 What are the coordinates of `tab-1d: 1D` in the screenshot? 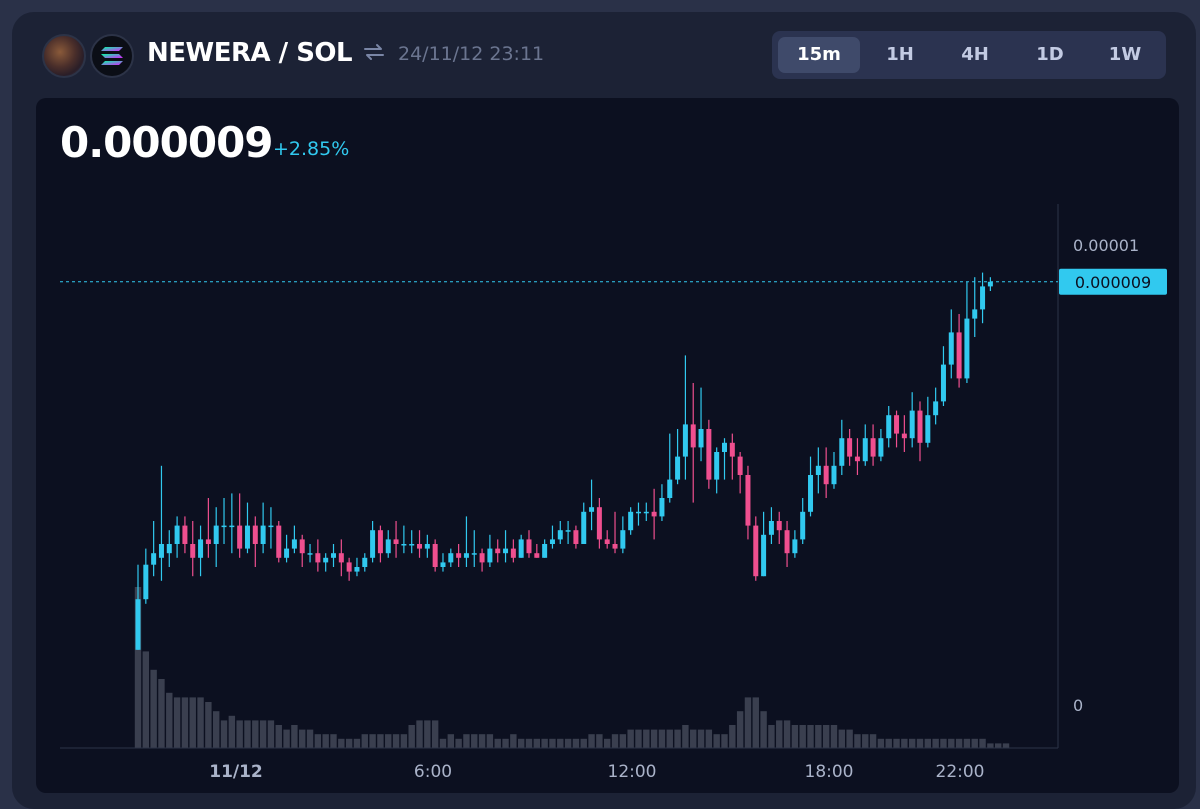 It's located at (1050, 54).